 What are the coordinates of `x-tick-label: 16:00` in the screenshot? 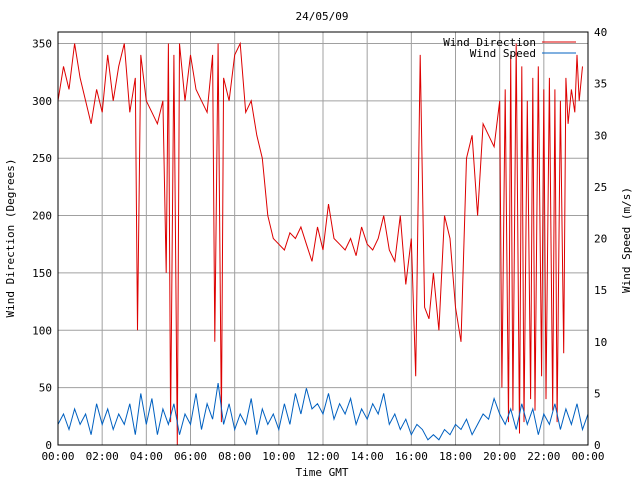 It's located at (411, 456).